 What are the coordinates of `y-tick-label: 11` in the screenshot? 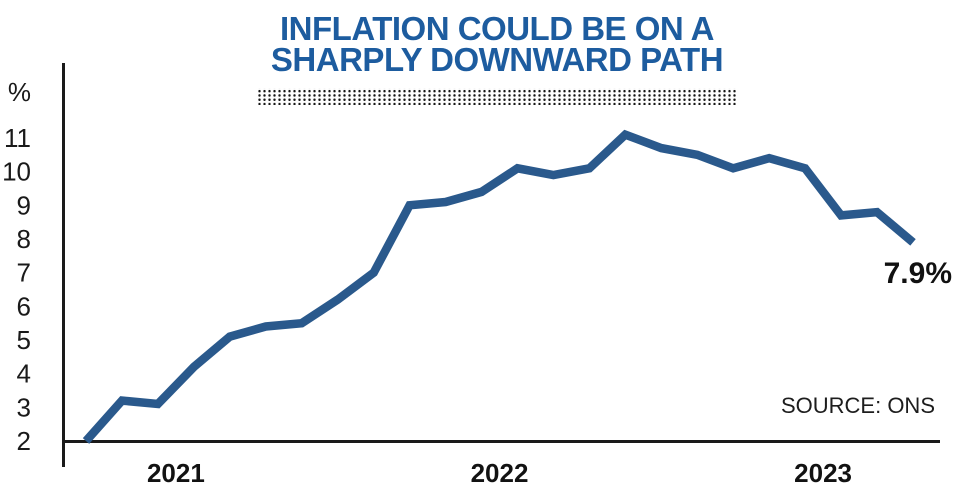 It's located at (17, 138).